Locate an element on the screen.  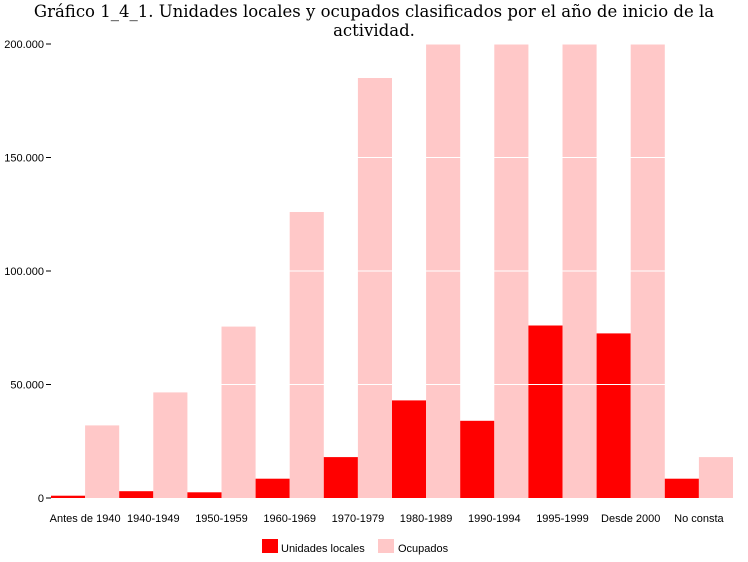
x-tick-label: 1995-1999 is located at coordinates (562, 519).